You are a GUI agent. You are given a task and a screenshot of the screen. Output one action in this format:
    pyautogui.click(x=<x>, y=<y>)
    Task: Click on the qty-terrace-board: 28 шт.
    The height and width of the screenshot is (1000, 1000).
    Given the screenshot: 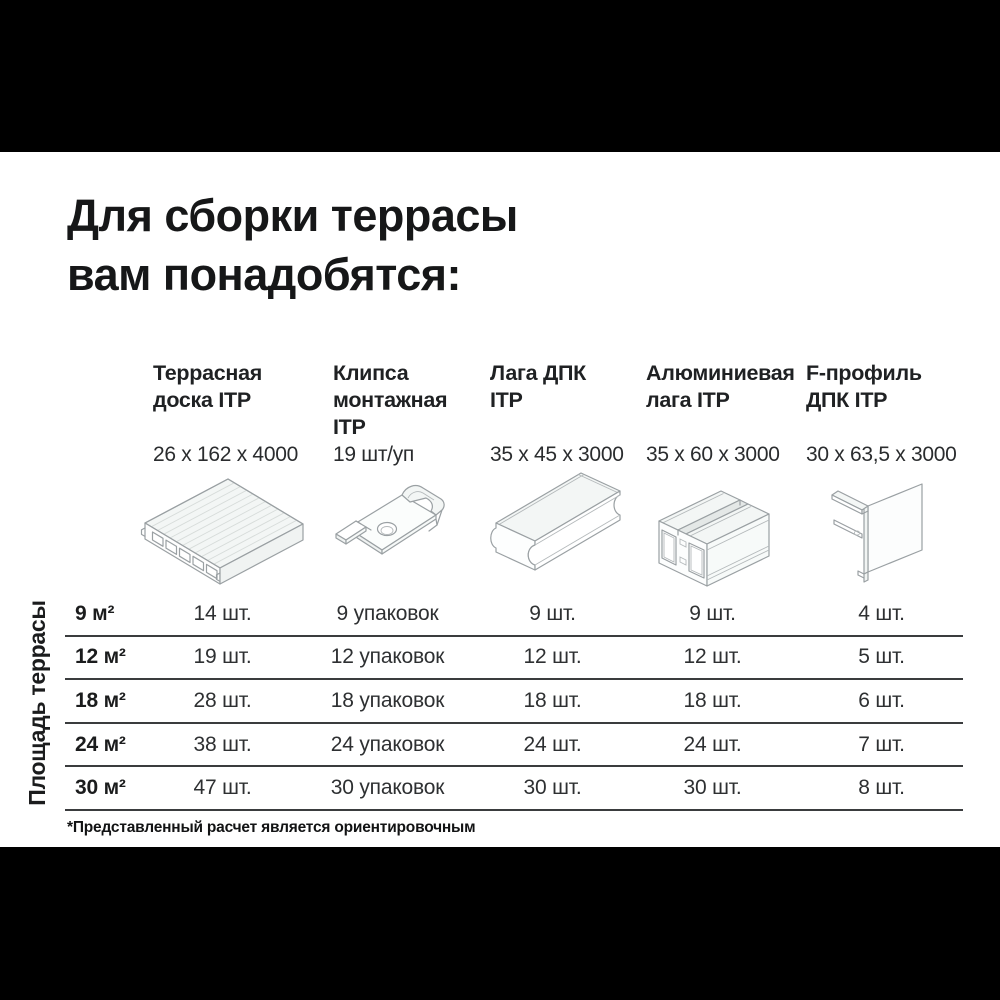 What is the action you would take?
    pyautogui.click(x=222, y=700)
    